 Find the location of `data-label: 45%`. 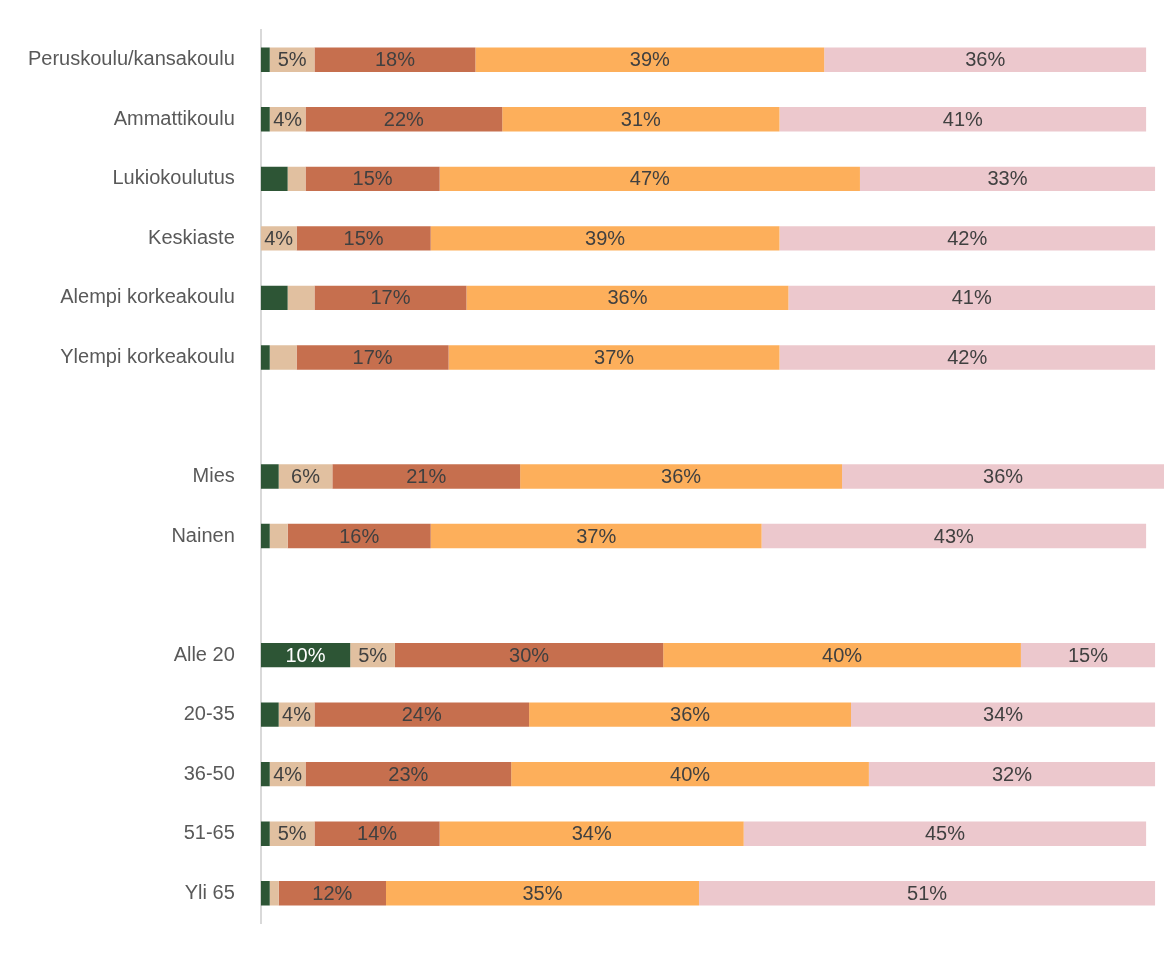

data-label: 45% is located at coordinates (945, 833).